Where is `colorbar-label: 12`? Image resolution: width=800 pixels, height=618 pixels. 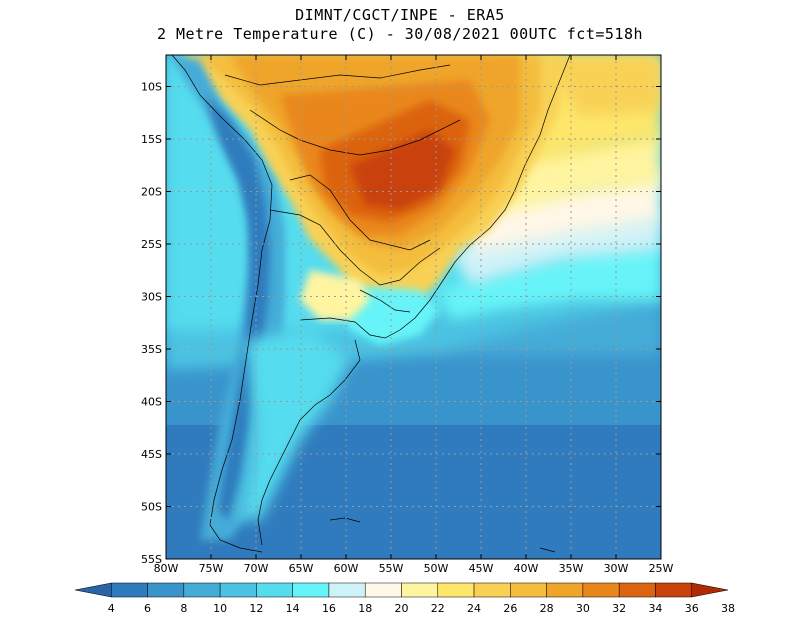
colorbar-label: 12 is located at coordinates (256, 608).